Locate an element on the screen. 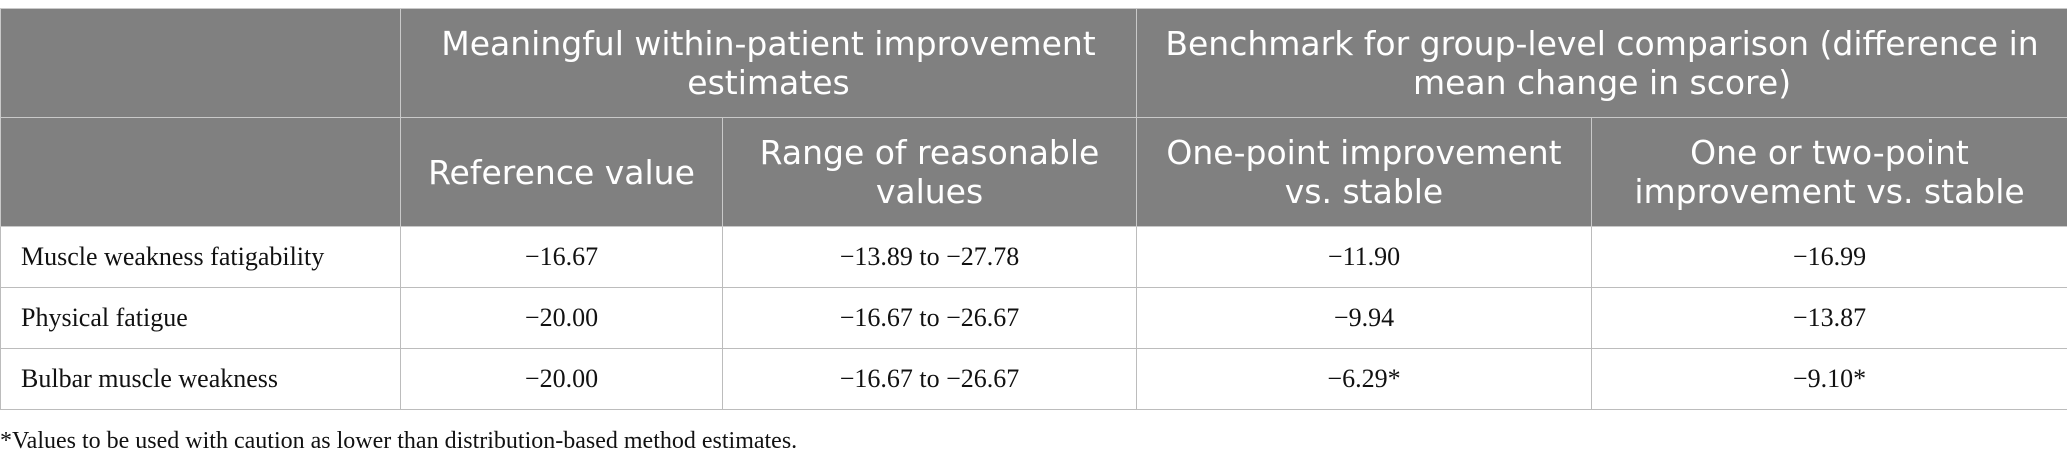  row-label: Bulbar muscle weakness is located at coordinates (200, 379).